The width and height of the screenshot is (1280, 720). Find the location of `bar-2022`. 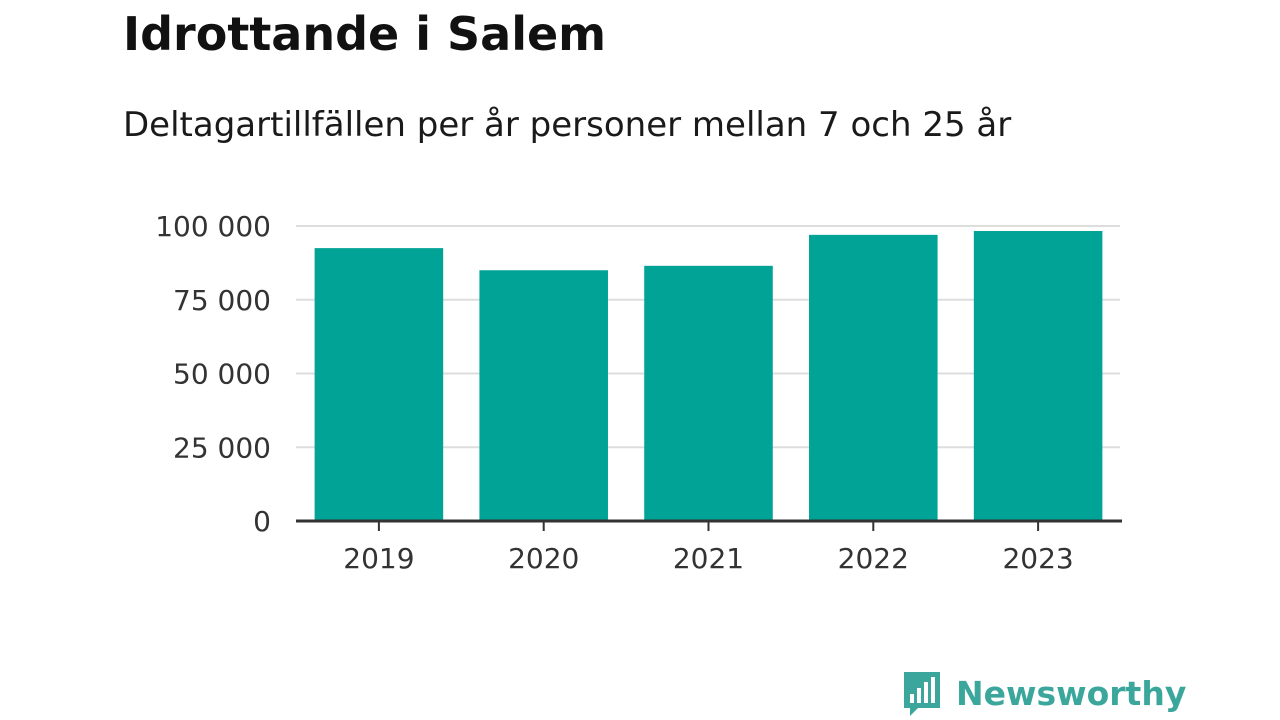

bar-2022 is located at coordinates (873, 377).